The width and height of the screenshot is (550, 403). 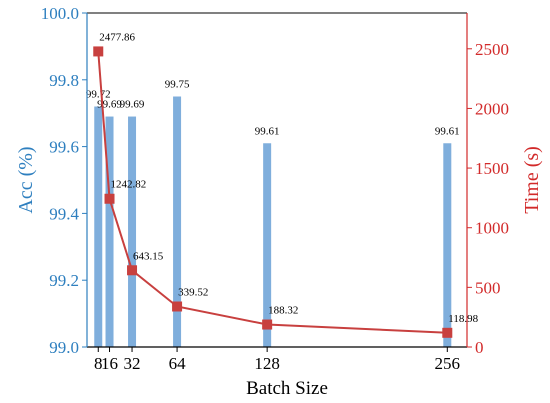 I want to click on accuracy-bar-label: 99.72, so click(x=98, y=95).